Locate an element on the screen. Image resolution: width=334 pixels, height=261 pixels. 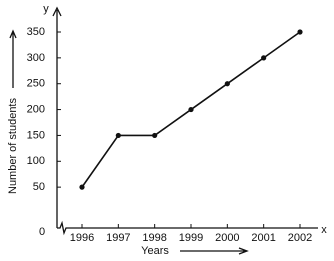
x-tick-label: 2002 is located at coordinates (300, 238).